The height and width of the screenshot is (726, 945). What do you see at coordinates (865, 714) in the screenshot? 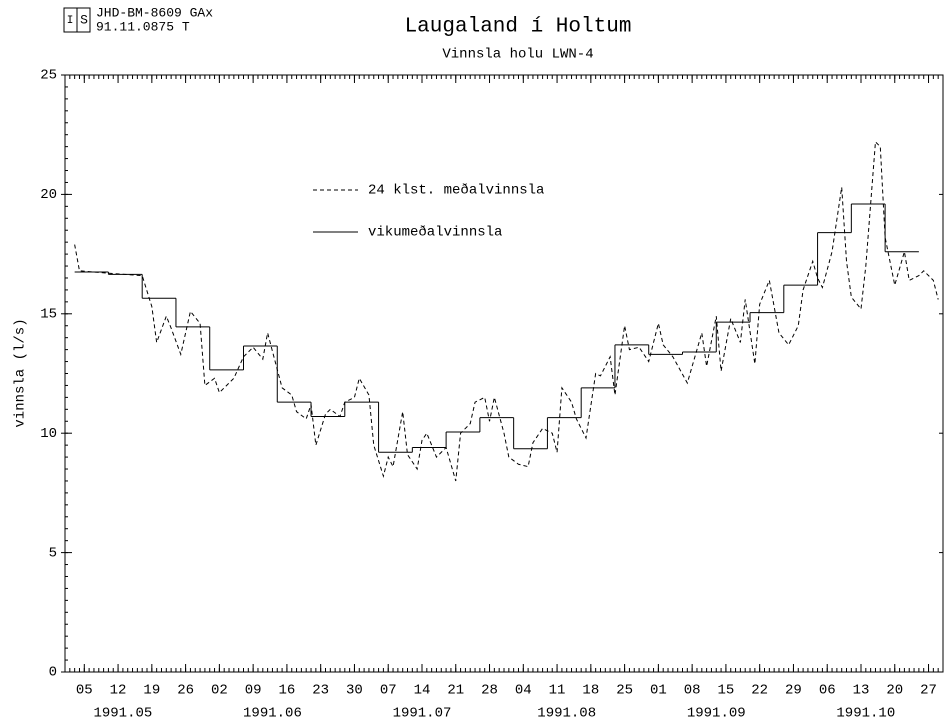
I see `month-label: 1991.10` at bounding box center [865, 714].